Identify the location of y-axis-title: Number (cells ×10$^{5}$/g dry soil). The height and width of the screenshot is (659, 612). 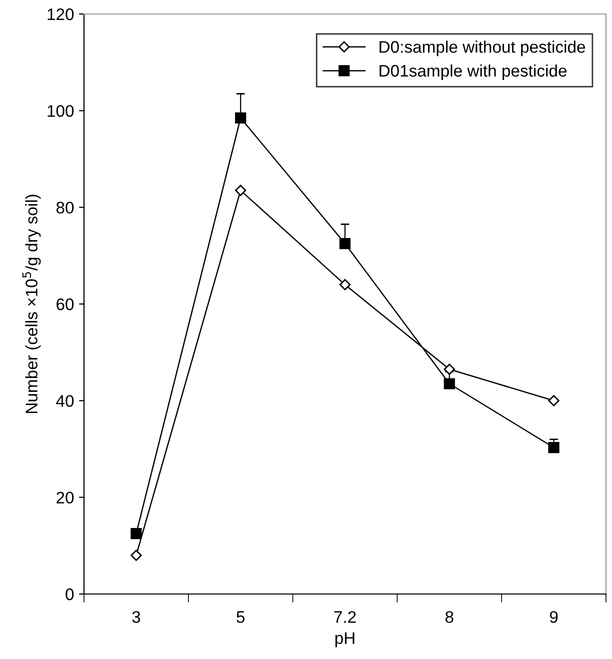
(31, 303).